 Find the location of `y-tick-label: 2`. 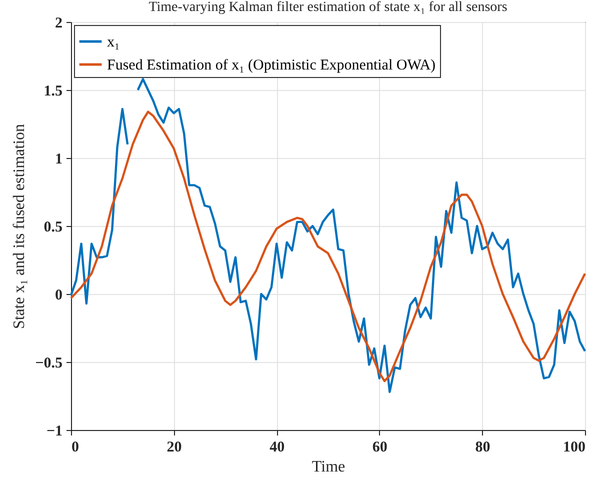

y-tick-label: 2 is located at coordinates (58, 24).